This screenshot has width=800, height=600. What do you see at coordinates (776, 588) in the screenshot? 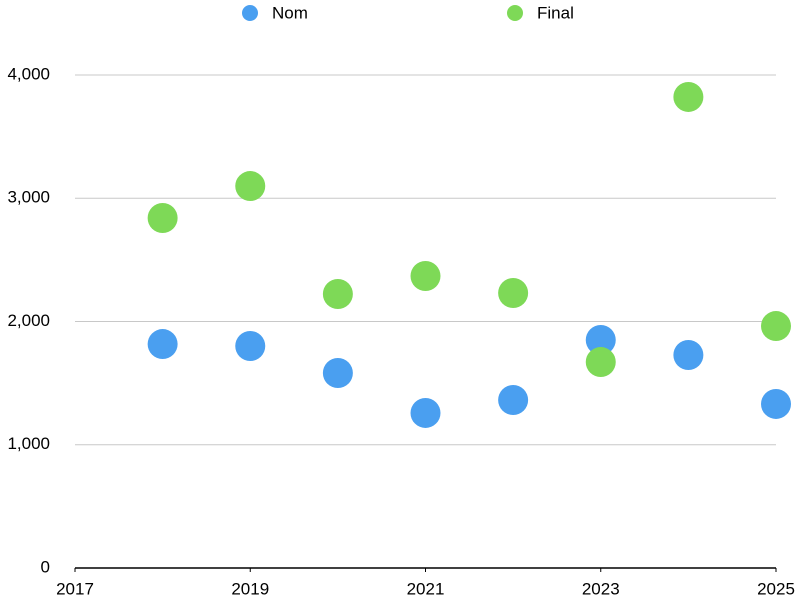
I see `x-tick-label: 2025` at bounding box center [776, 588].